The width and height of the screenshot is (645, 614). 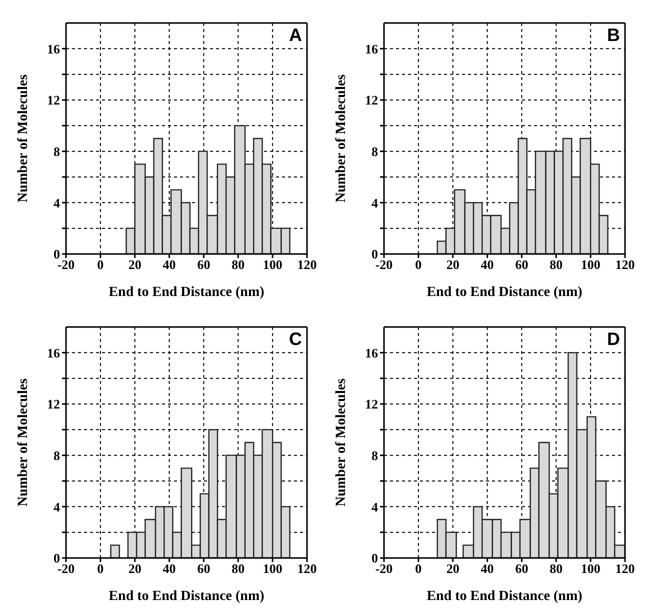 I want to click on annotation: C, so click(x=295, y=339).